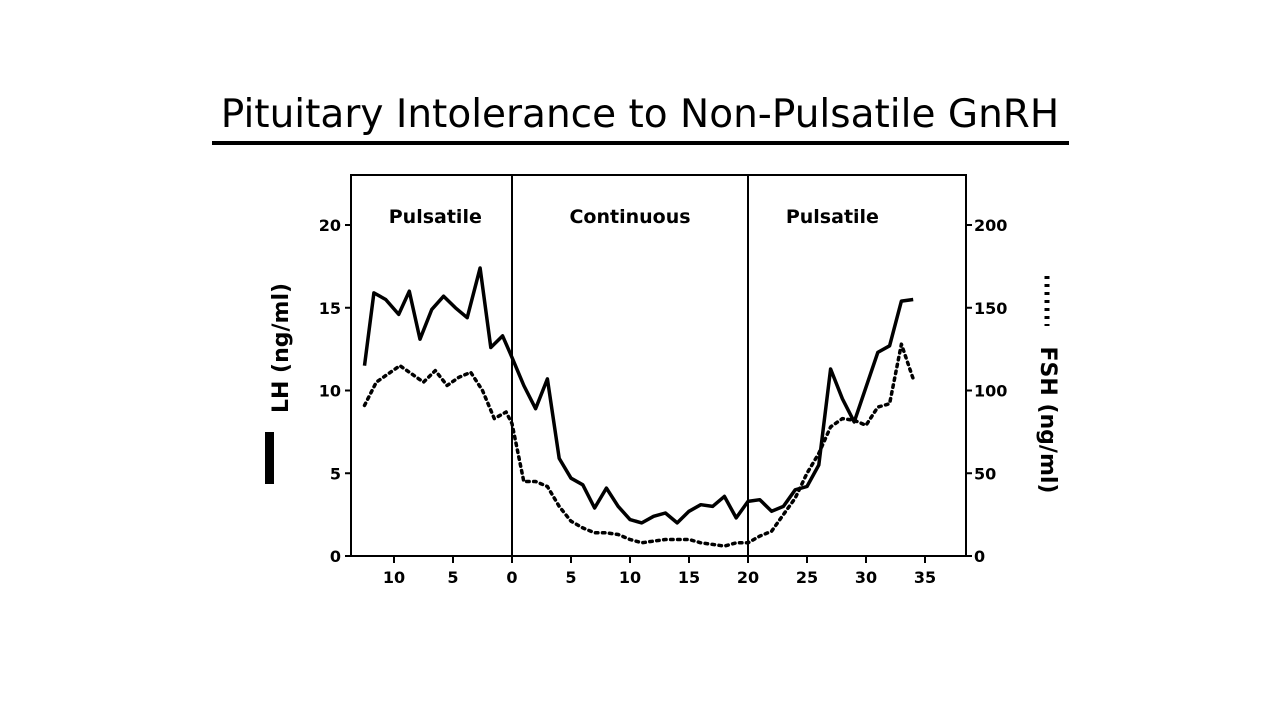 This screenshot has width=1280, height=720. Describe the element at coordinates (925, 577) in the screenshot. I see `x-tick-label-9: 35` at that location.